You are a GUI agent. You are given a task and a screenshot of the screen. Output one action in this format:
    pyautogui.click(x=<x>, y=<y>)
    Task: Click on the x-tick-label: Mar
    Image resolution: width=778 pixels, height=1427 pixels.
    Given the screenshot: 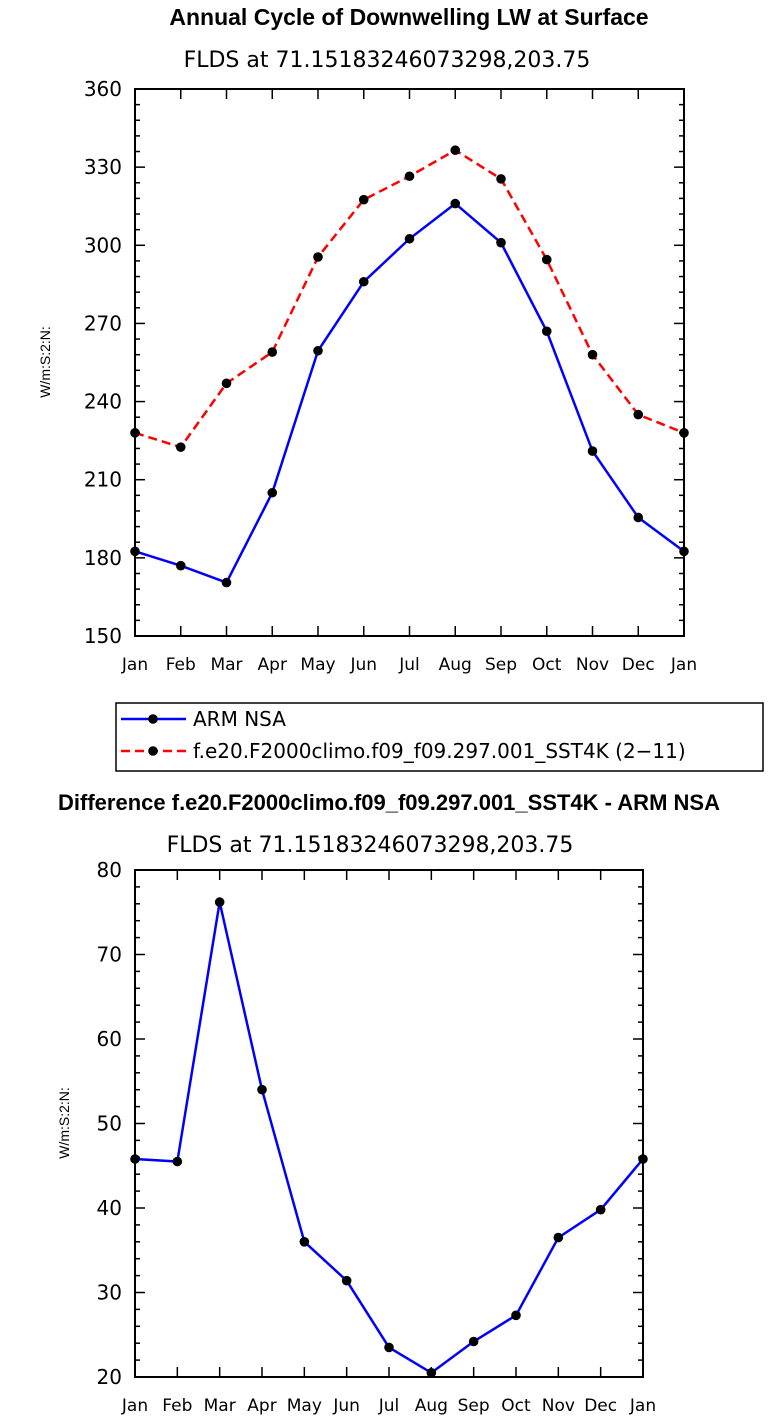 What is the action you would take?
    pyautogui.click(x=226, y=665)
    